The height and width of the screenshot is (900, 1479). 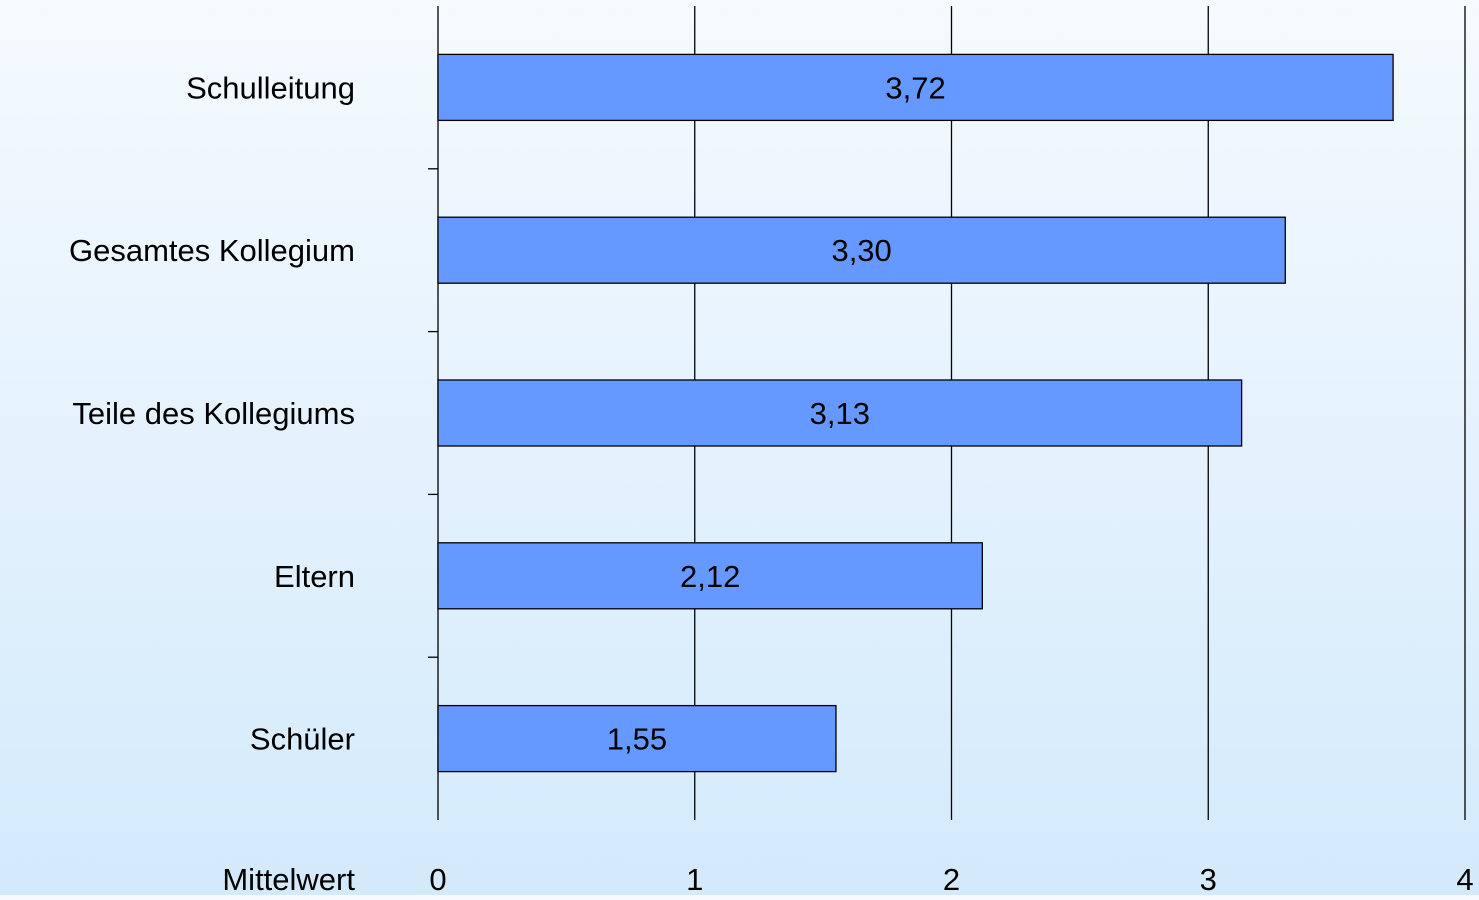 What do you see at coordinates (1464, 878) in the screenshot?
I see `x-tick-label: 4` at bounding box center [1464, 878].